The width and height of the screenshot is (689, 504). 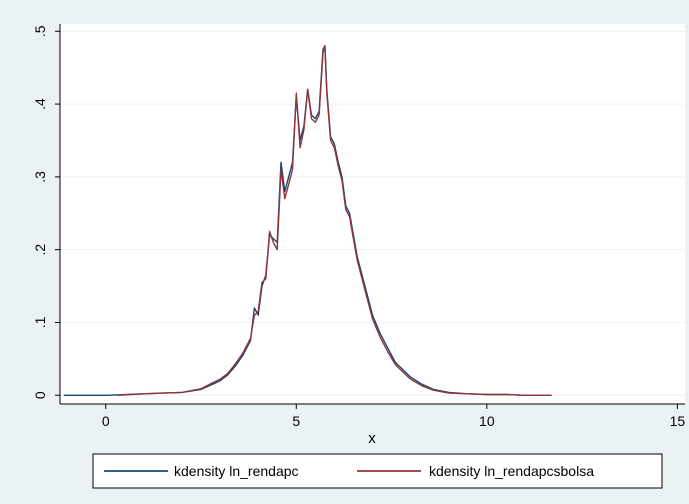 What do you see at coordinates (372, 438) in the screenshot?
I see `x-axis-label: x` at bounding box center [372, 438].